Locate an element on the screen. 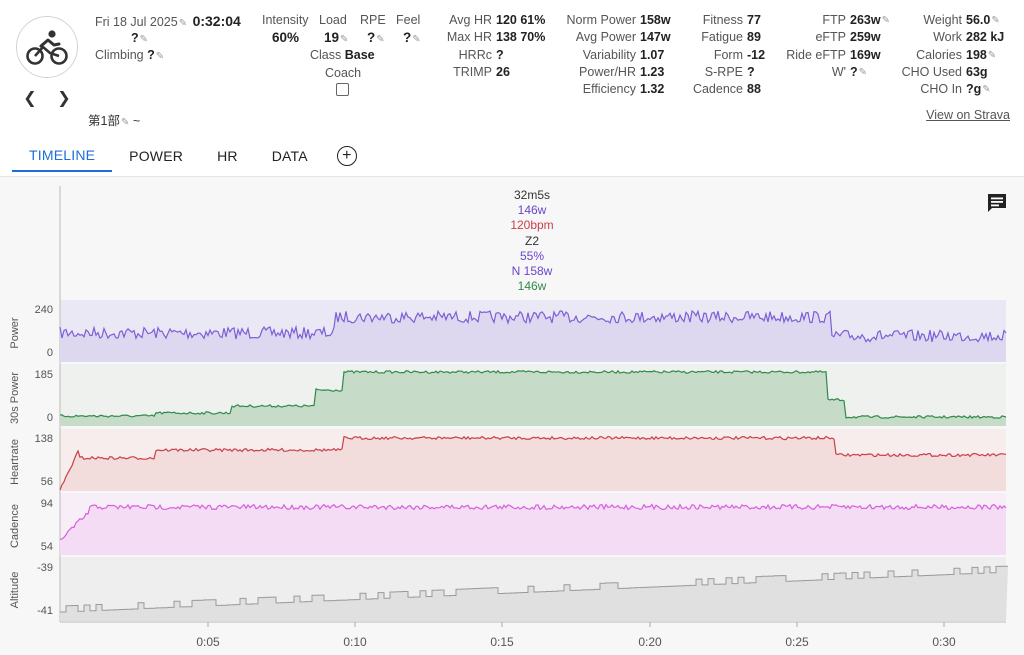  edit-name-pencil-icon: ✎ is located at coordinates (144, 39).